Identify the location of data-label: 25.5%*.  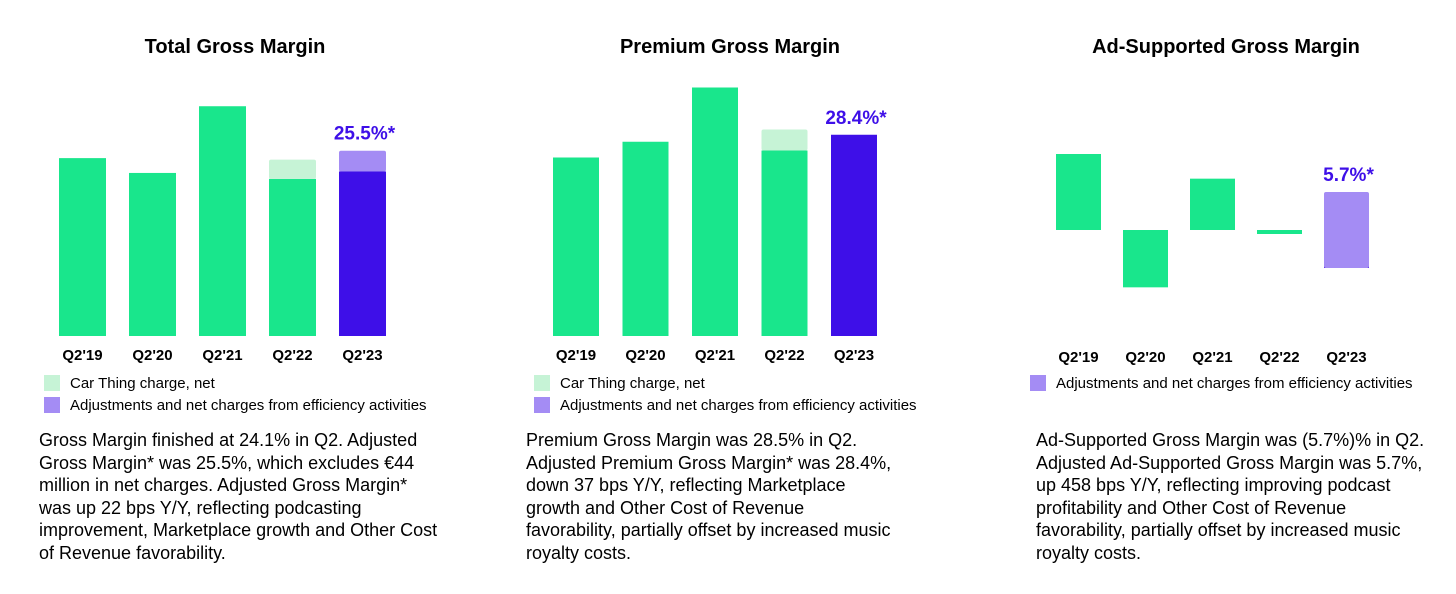
(365, 134).